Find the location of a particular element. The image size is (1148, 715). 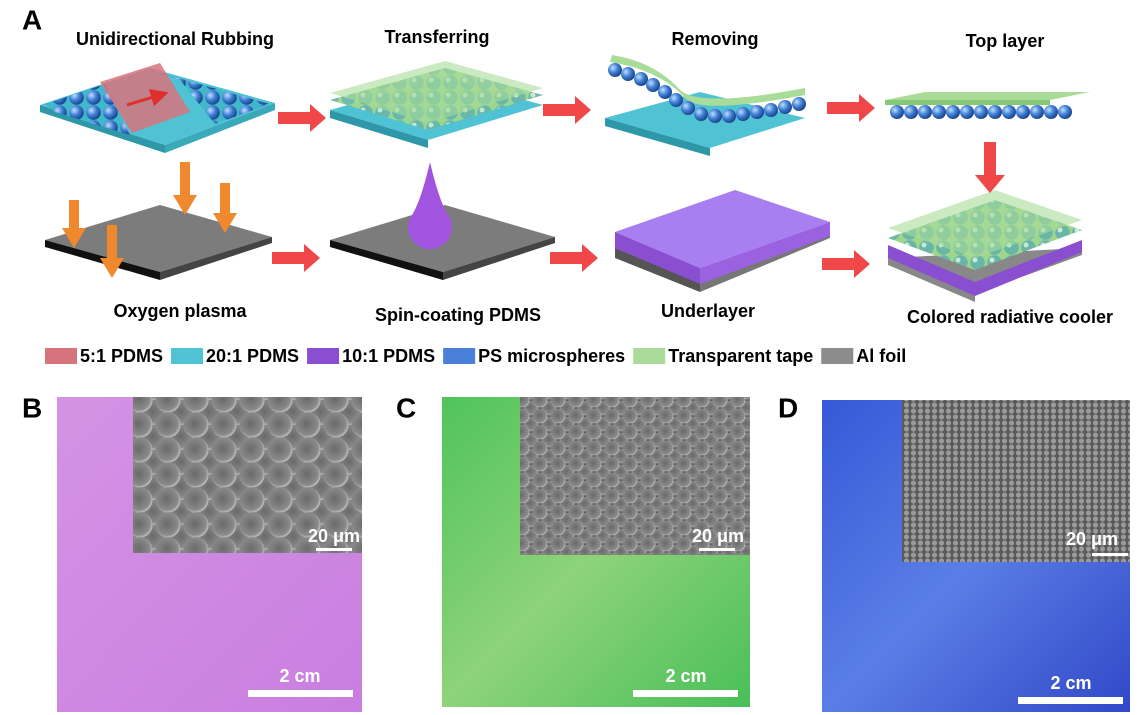

legend-label: Transparent tape is located at coordinates (740, 356).